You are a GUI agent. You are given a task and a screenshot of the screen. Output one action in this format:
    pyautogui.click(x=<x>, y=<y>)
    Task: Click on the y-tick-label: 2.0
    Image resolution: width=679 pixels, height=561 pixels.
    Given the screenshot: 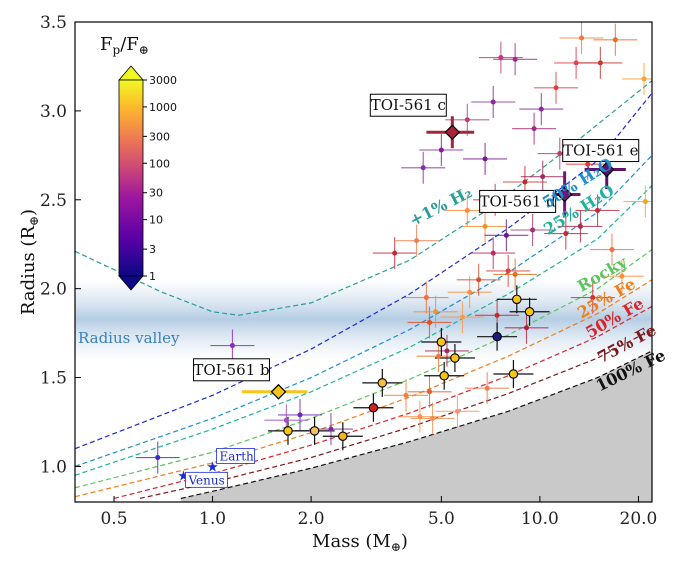 What is the action you would take?
    pyautogui.click(x=53, y=290)
    